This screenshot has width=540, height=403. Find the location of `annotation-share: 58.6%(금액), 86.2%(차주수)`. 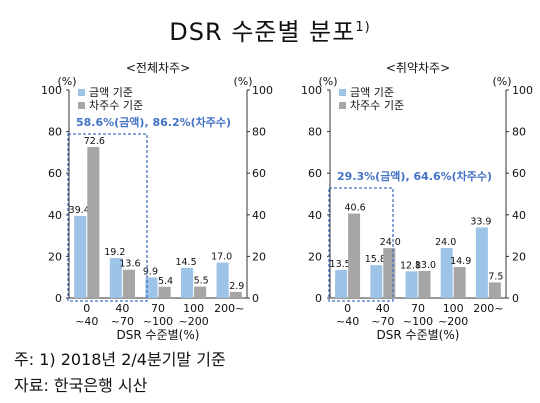

annotation-share: 58.6%(금액), 86.2%(차주수) is located at coordinates (153, 122).